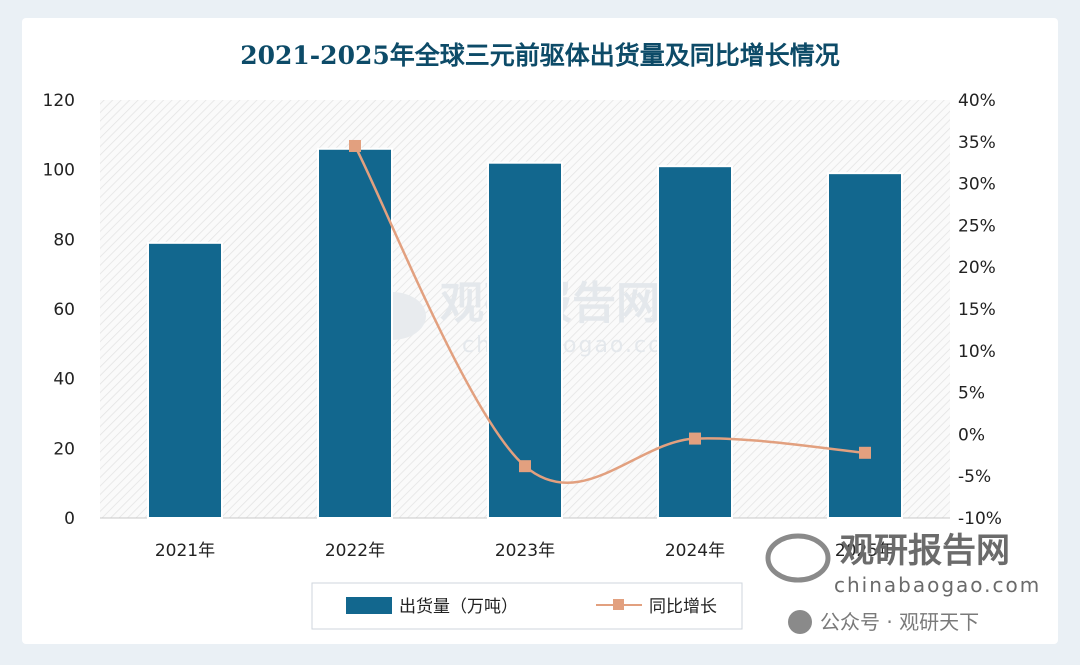 The height and width of the screenshot is (665, 1080). Describe the element at coordinates (59, 171) in the screenshot. I see `y-left-tick-label: 100` at that location.